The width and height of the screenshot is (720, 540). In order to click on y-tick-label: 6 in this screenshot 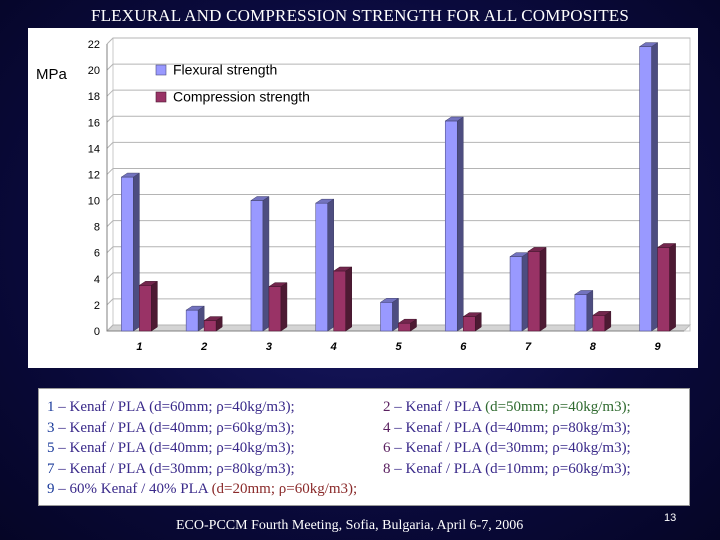, I will do `click(97, 254)`.